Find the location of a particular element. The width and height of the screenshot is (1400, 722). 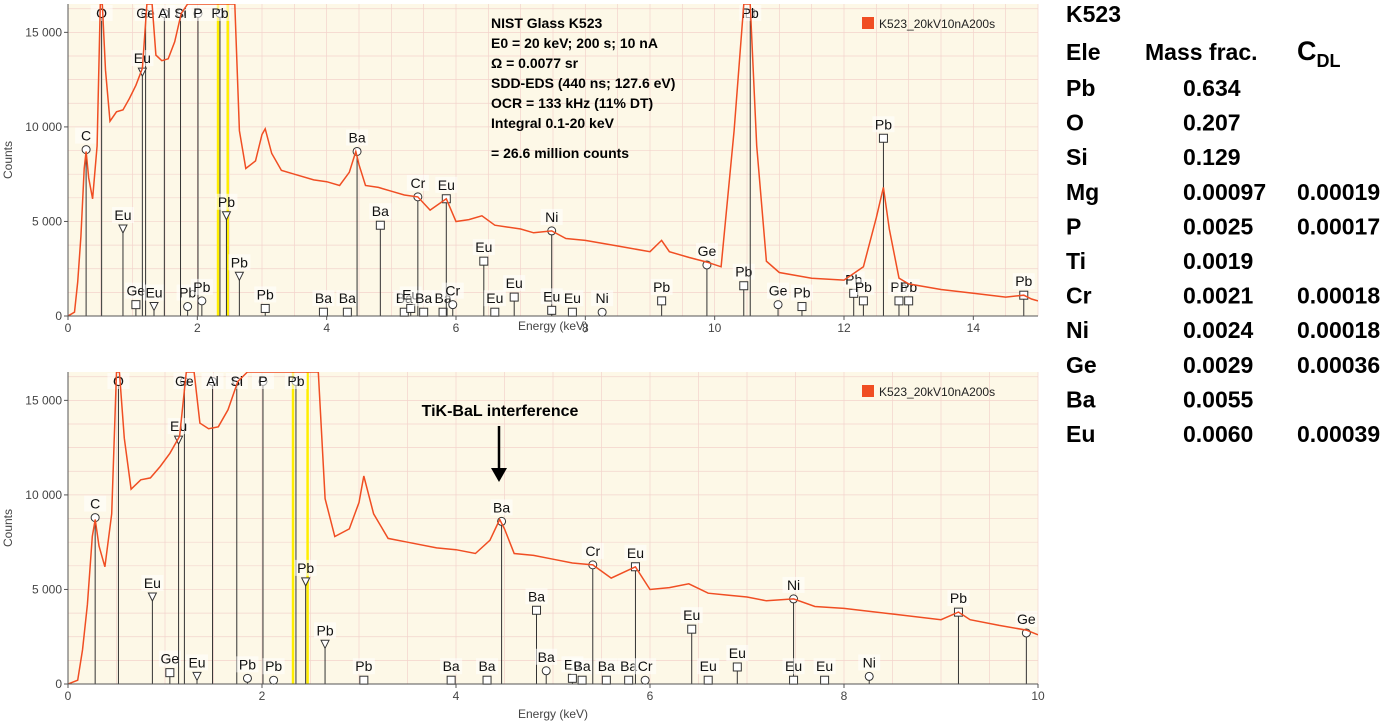

element-marker-c: C is located at coordinates (95, 589).